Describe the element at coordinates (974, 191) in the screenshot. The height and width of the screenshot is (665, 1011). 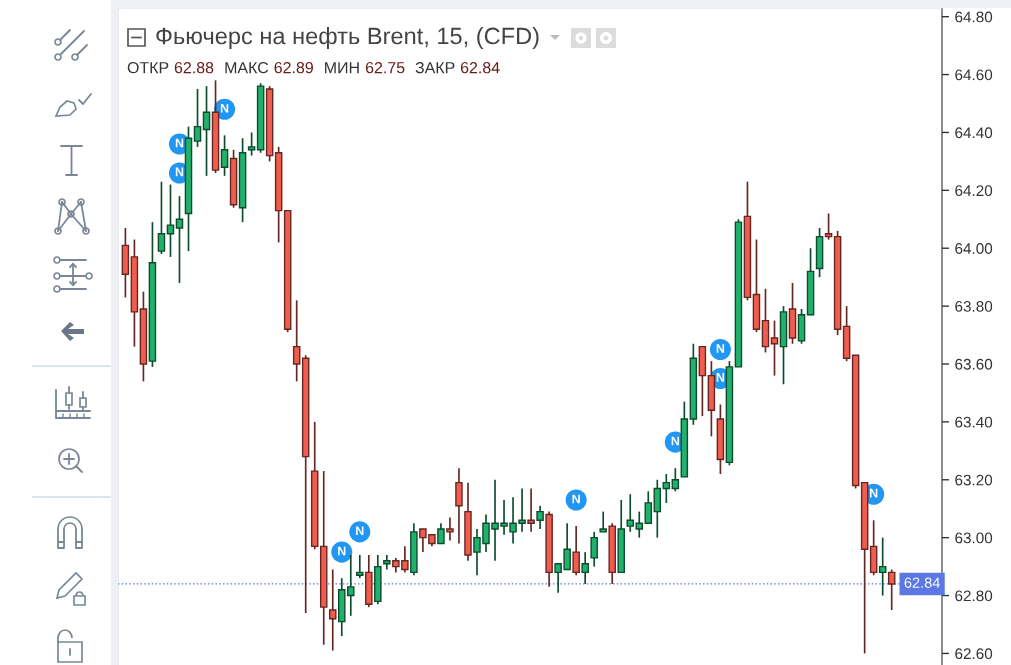
I see `y-tick-label: 64.20` at that location.